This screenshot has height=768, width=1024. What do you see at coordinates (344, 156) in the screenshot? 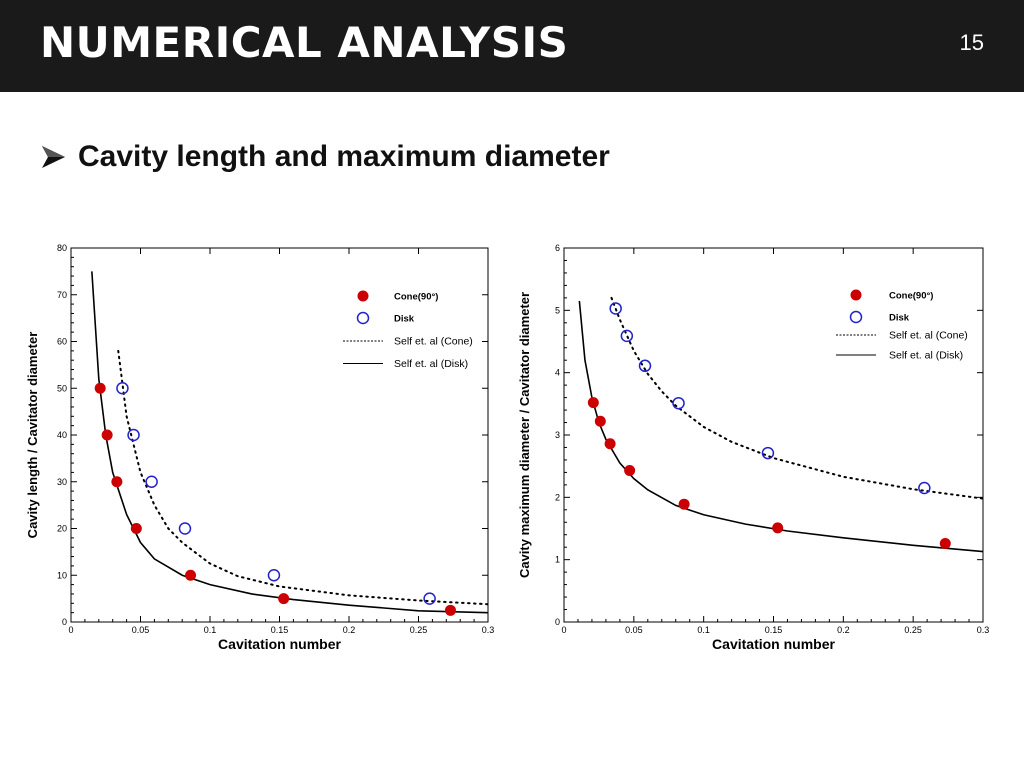
I see `section-heading-text: Cavity length and maximum diameter` at bounding box center [344, 156].